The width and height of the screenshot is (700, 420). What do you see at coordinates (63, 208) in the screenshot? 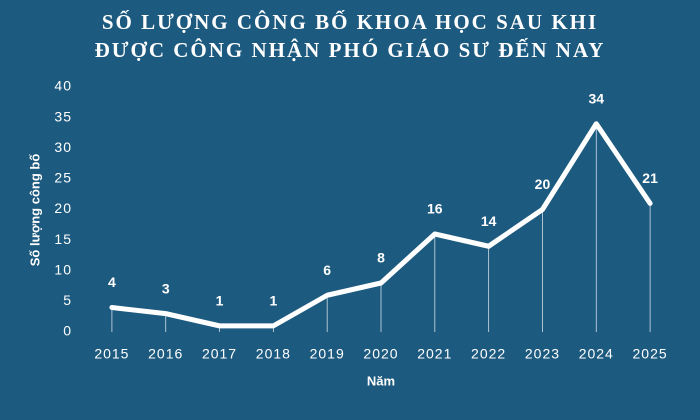
I see `y-tick-label: 20` at bounding box center [63, 208].